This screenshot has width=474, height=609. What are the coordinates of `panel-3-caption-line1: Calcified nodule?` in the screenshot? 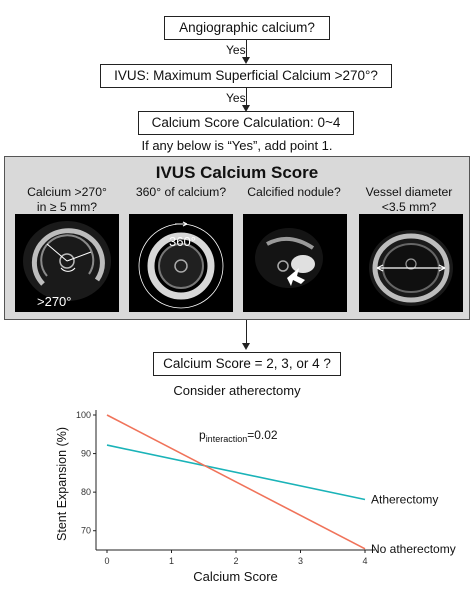 It's located at (294, 192).